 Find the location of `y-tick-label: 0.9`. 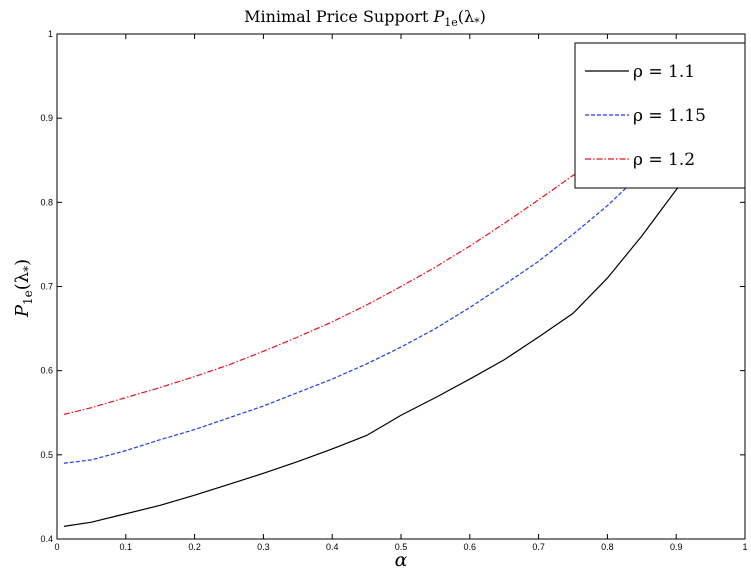

y-tick-label: 0.9 is located at coordinates (46, 118).